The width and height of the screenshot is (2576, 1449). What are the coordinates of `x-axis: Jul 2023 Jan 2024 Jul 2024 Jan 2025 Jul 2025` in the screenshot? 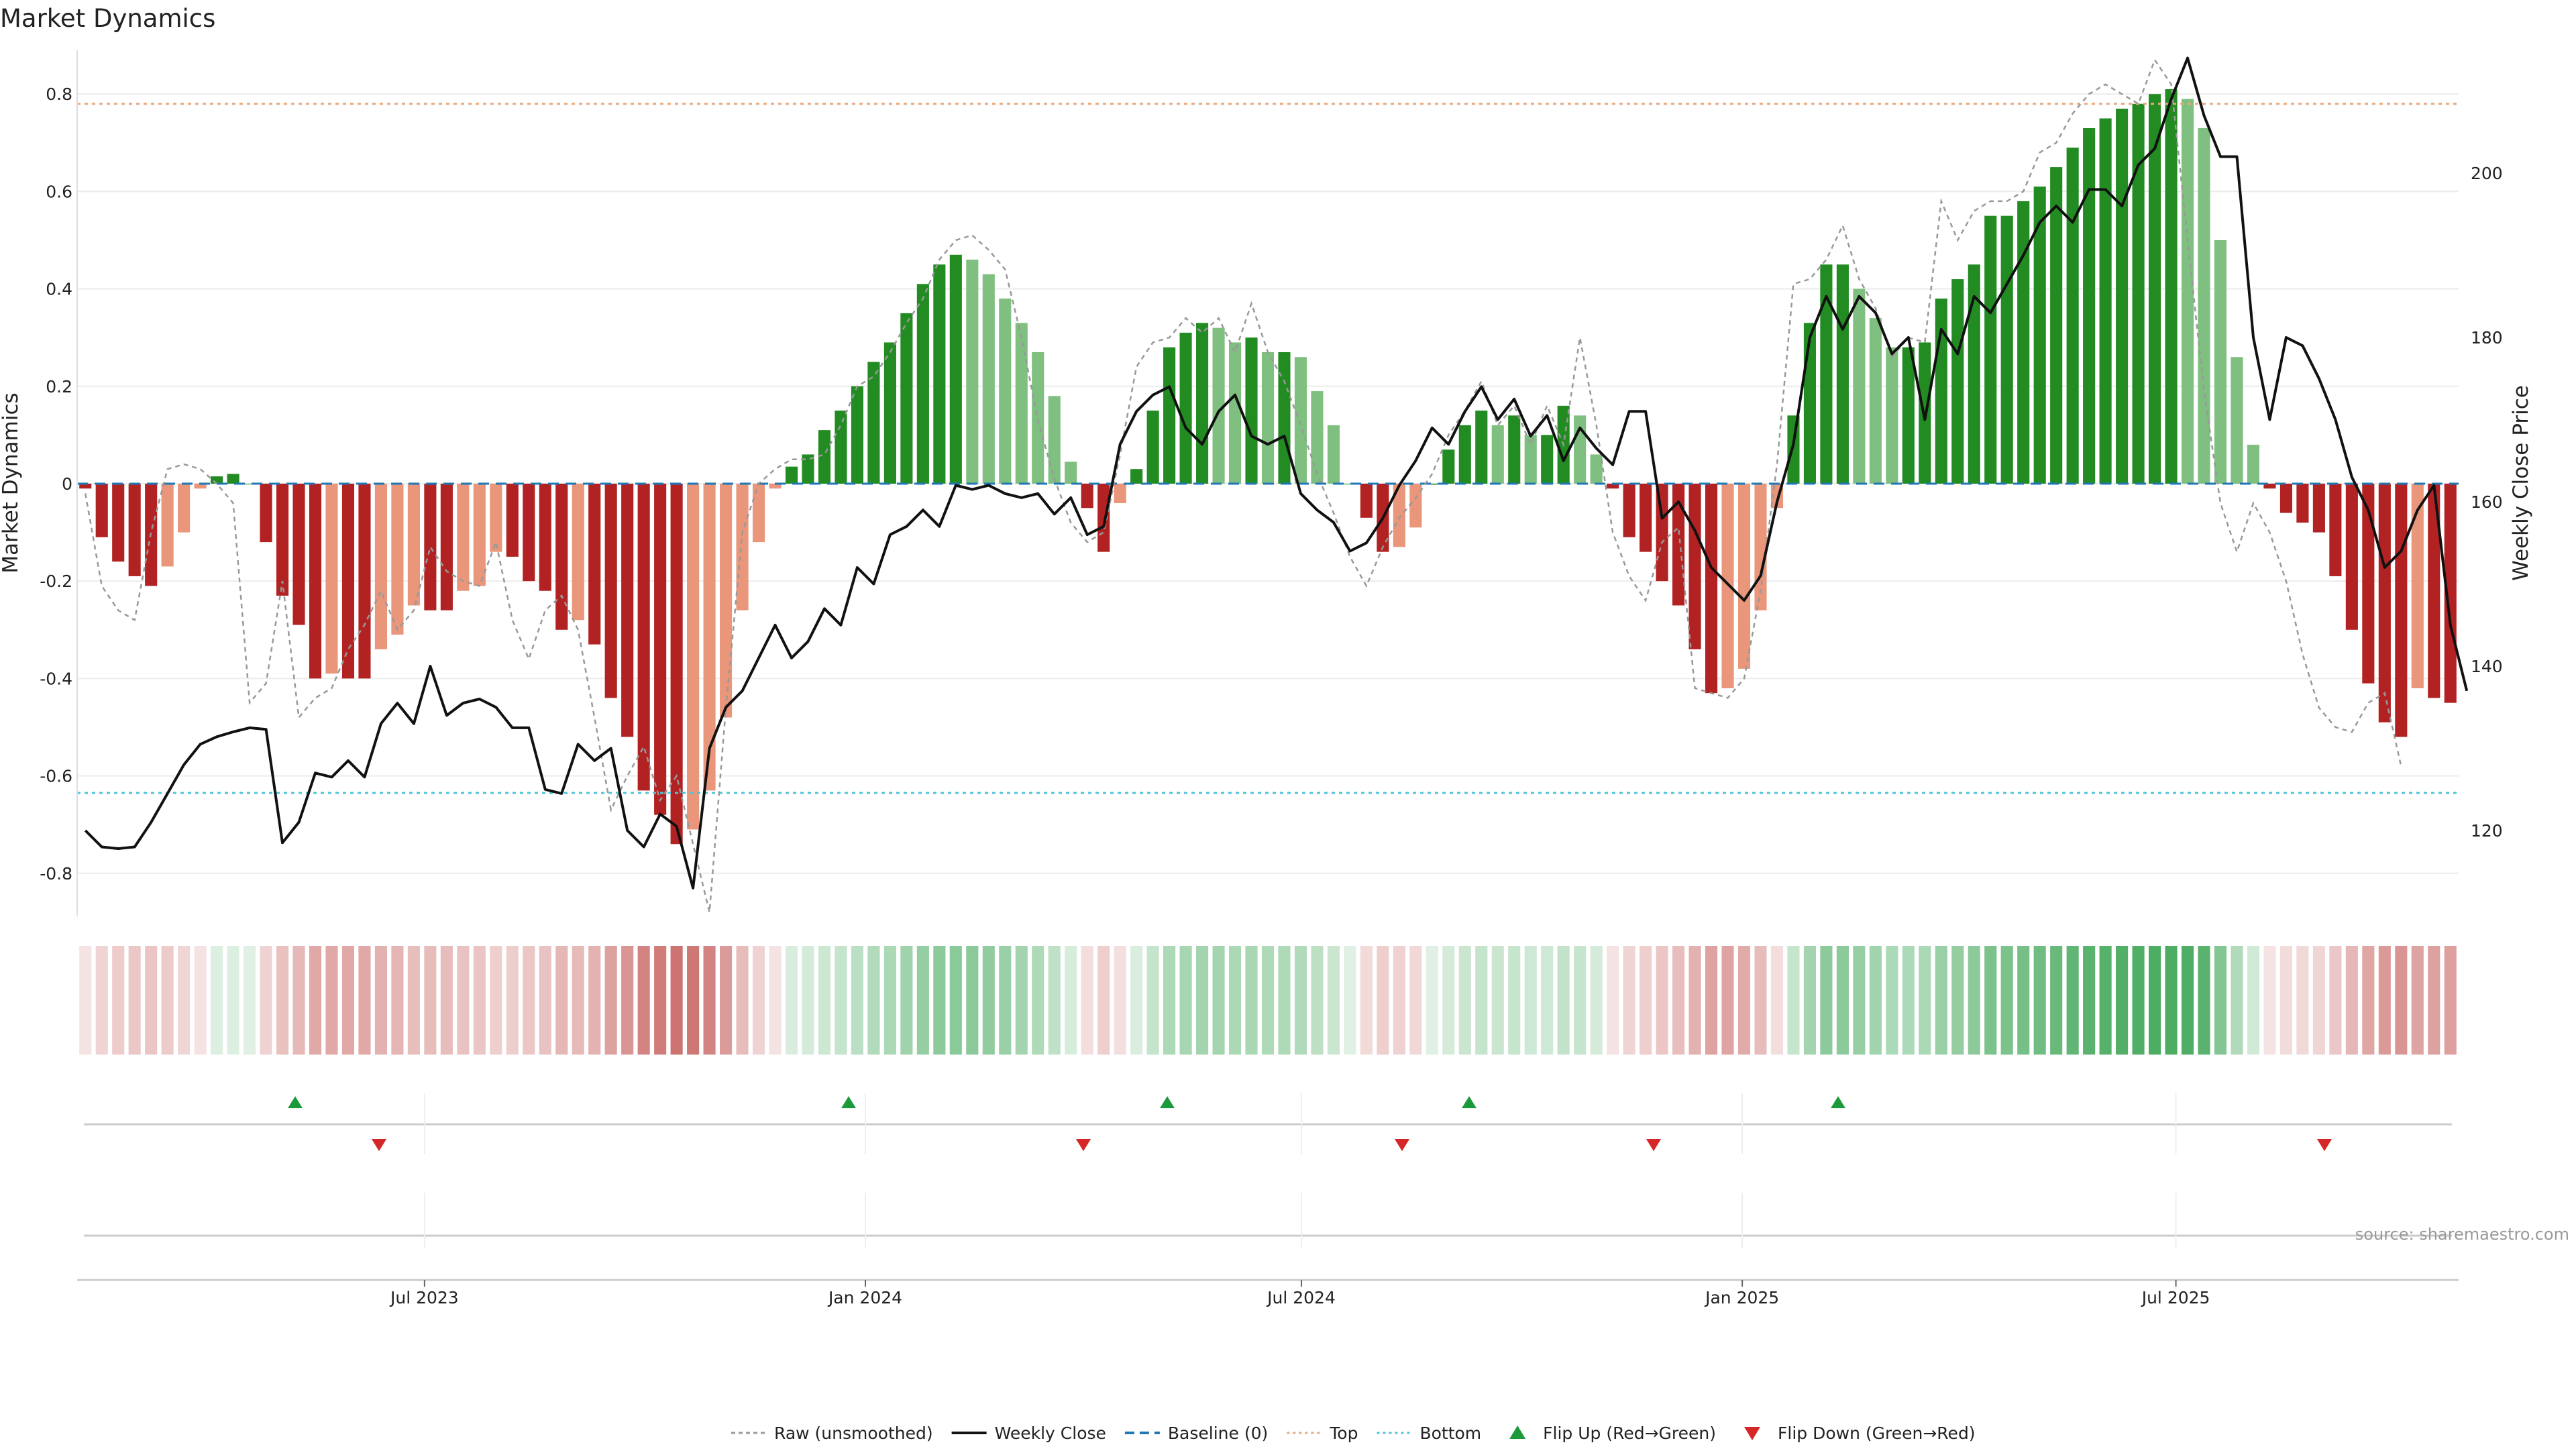 It's located at (1268, 1293).